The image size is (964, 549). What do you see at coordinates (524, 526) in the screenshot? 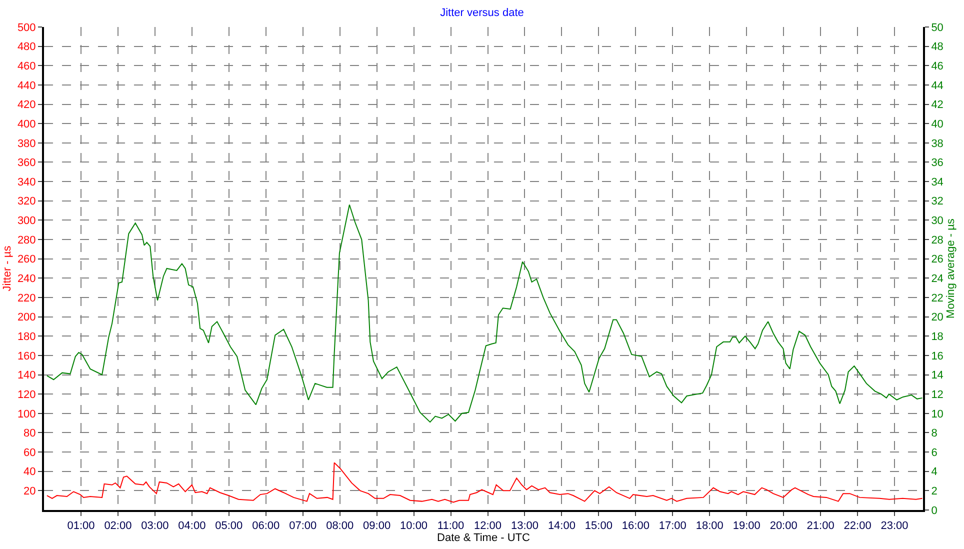
I see `x-tick-label: 13:00` at bounding box center [524, 526].